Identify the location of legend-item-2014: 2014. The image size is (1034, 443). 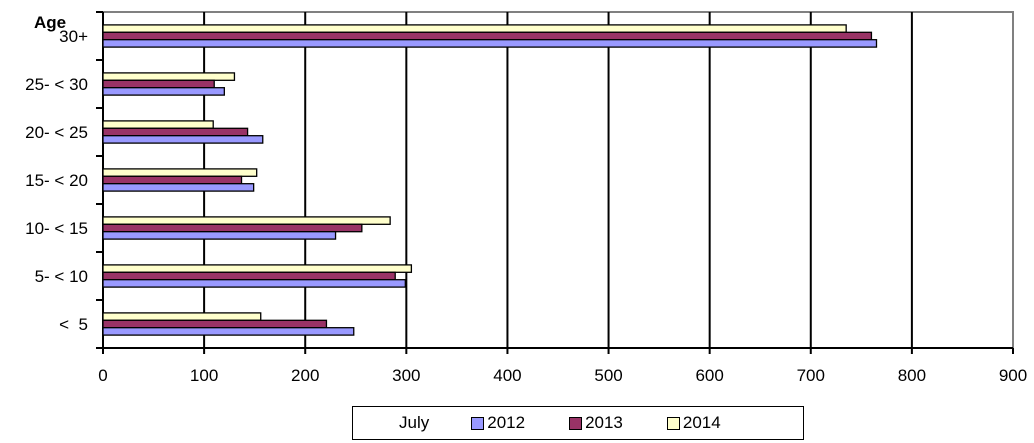
(693, 423).